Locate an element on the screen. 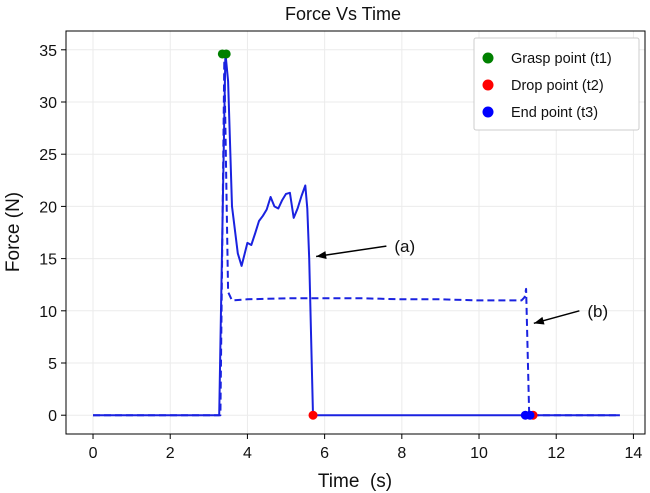 The image size is (650, 493). y-tick-label: 30 is located at coordinates (48, 103).